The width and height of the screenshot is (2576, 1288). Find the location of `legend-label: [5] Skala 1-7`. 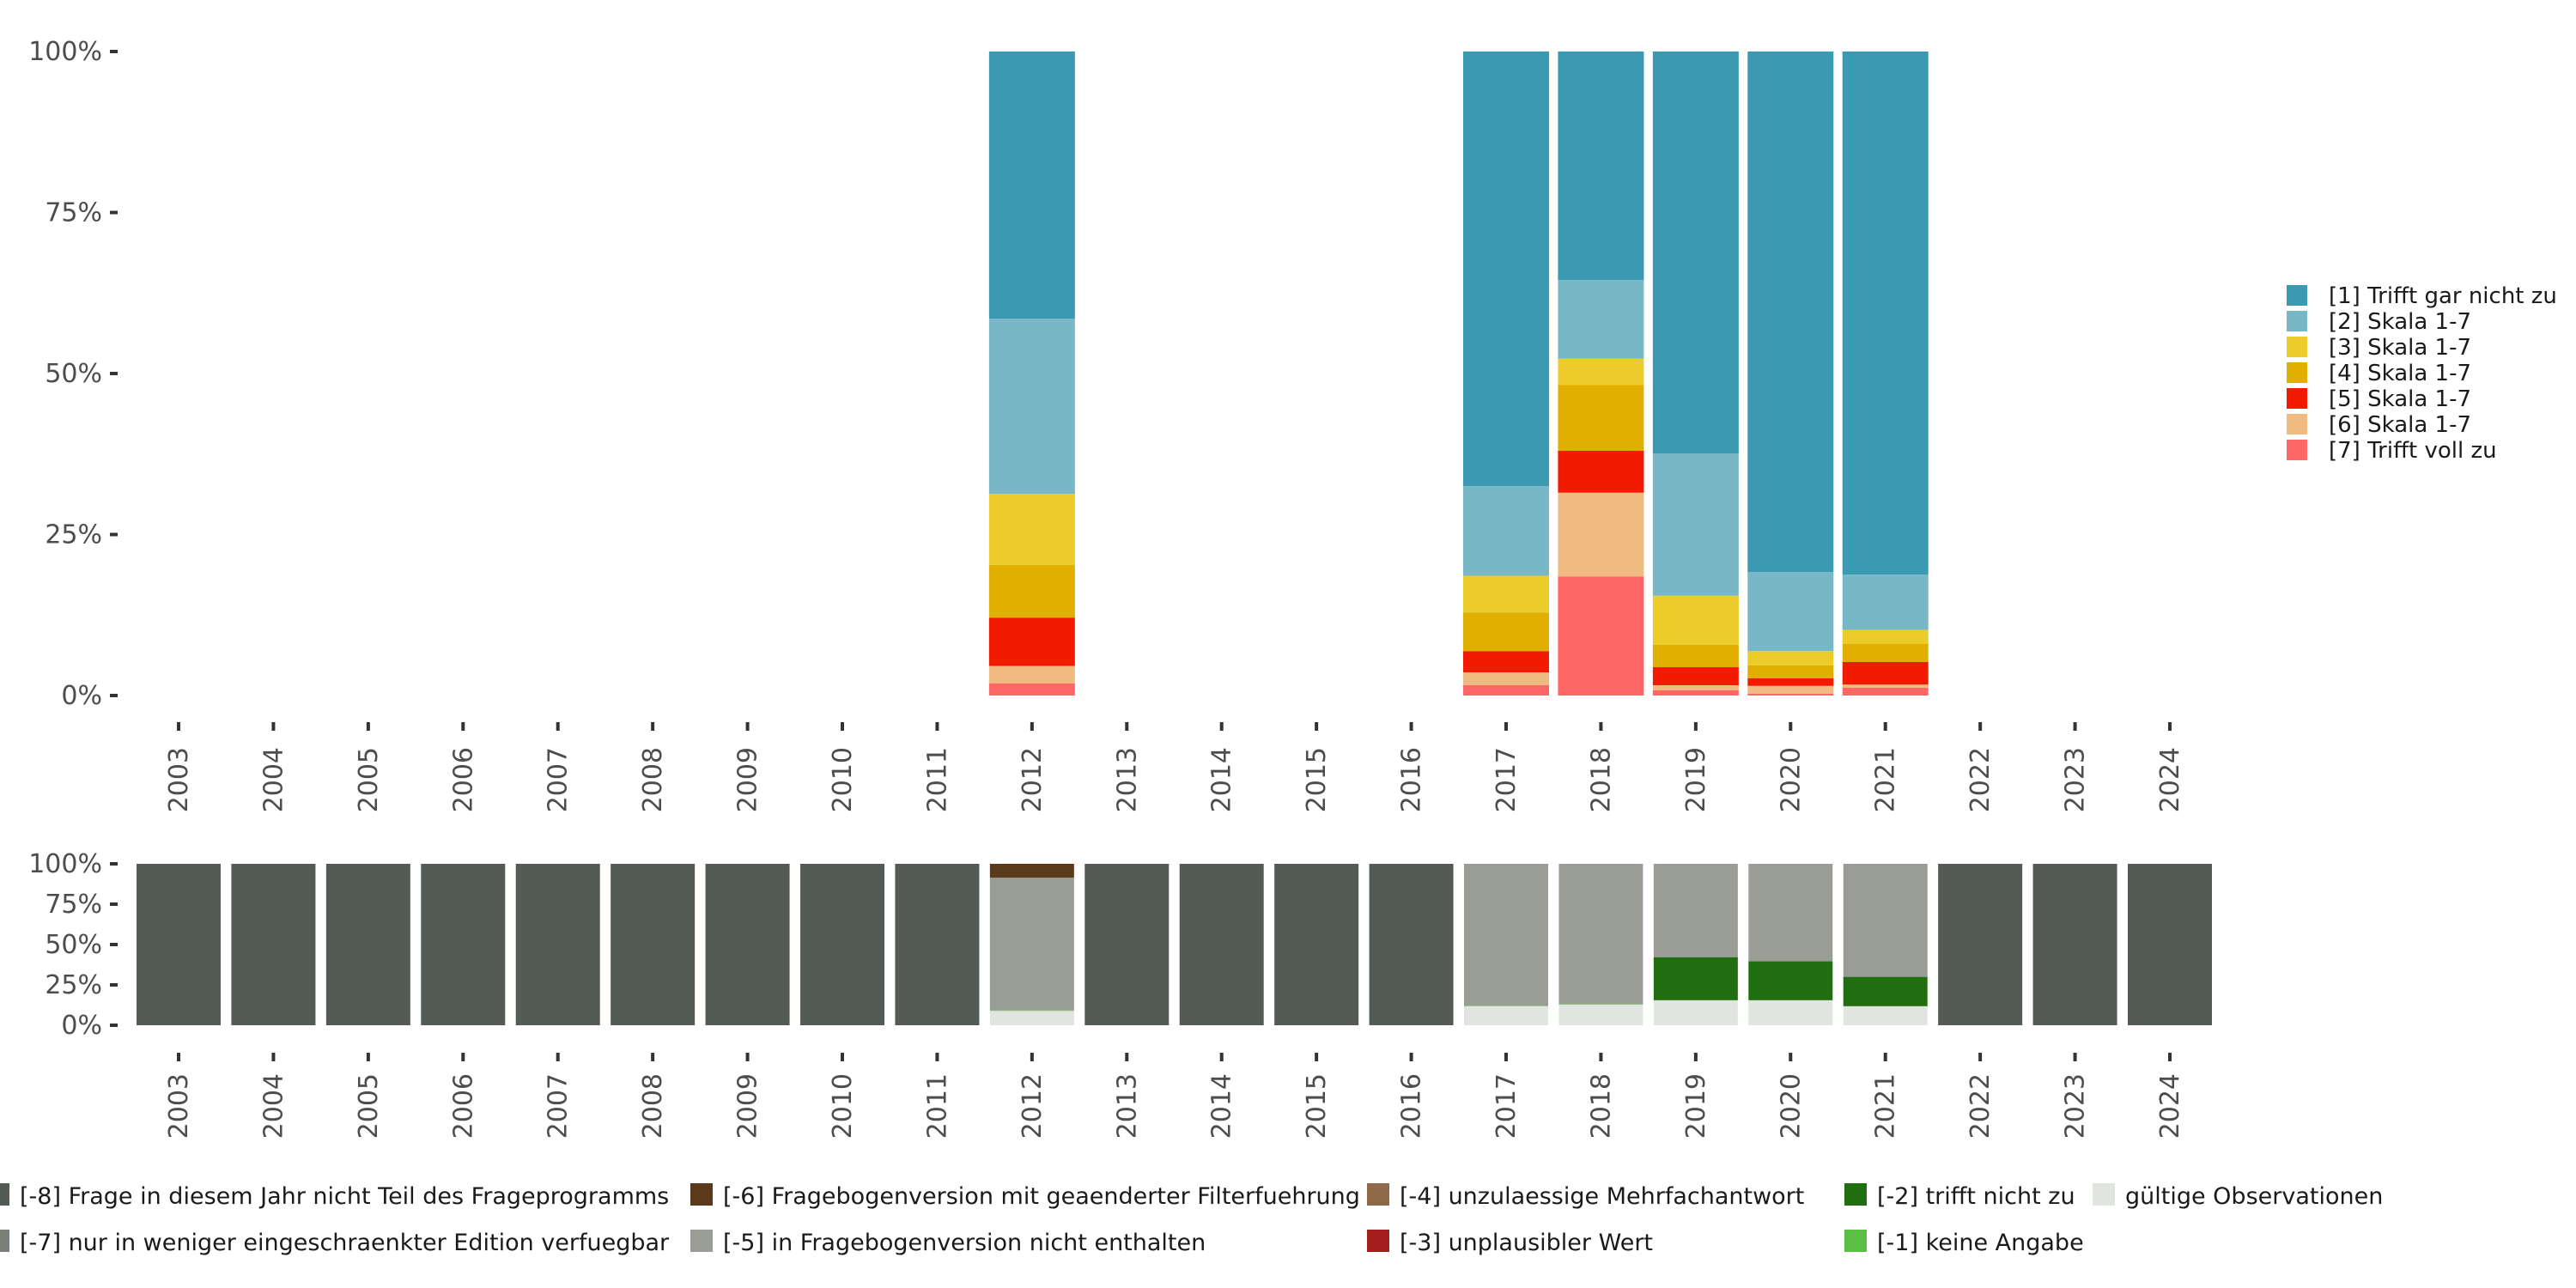

legend-label: [5] Skala 1-7 is located at coordinates (2400, 399).